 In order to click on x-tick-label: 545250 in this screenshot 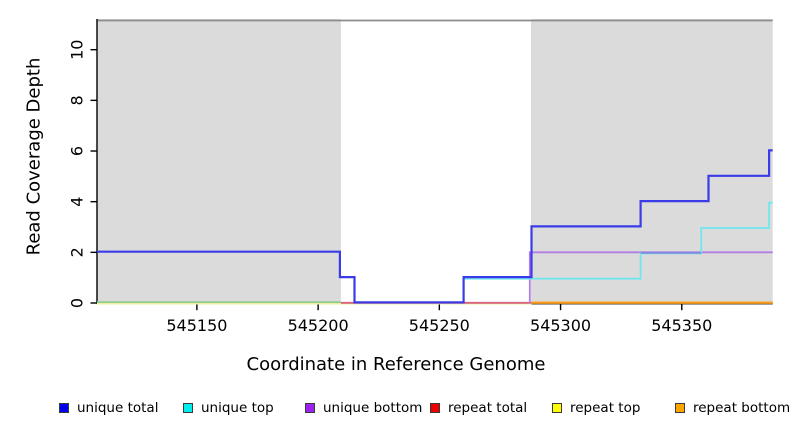, I will do `click(439, 325)`.